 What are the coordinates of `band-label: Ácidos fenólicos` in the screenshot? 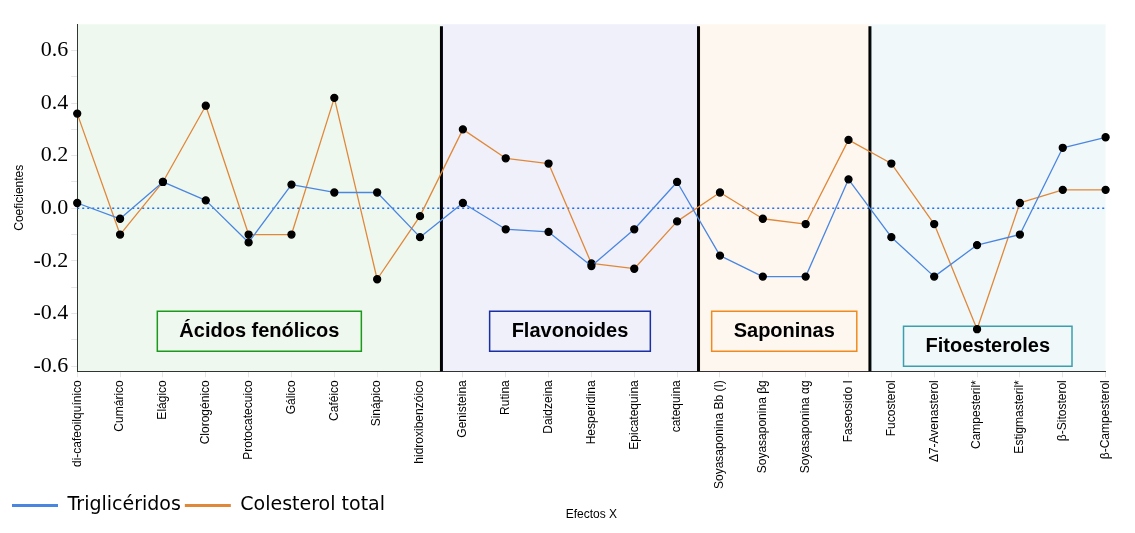 It's located at (259, 329).